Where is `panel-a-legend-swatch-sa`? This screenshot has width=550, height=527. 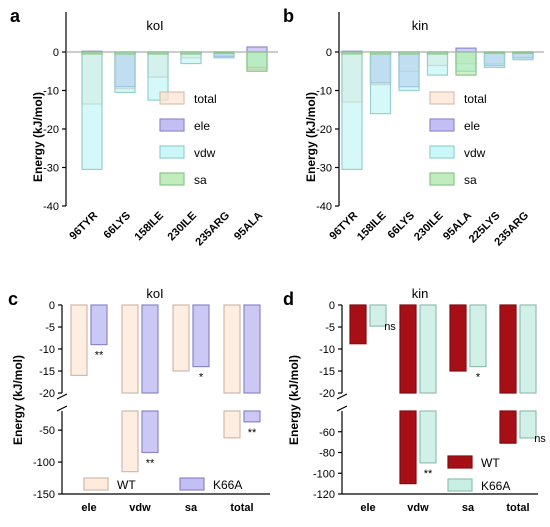
panel-a-legend-swatch-sa is located at coordinates (172, 179).